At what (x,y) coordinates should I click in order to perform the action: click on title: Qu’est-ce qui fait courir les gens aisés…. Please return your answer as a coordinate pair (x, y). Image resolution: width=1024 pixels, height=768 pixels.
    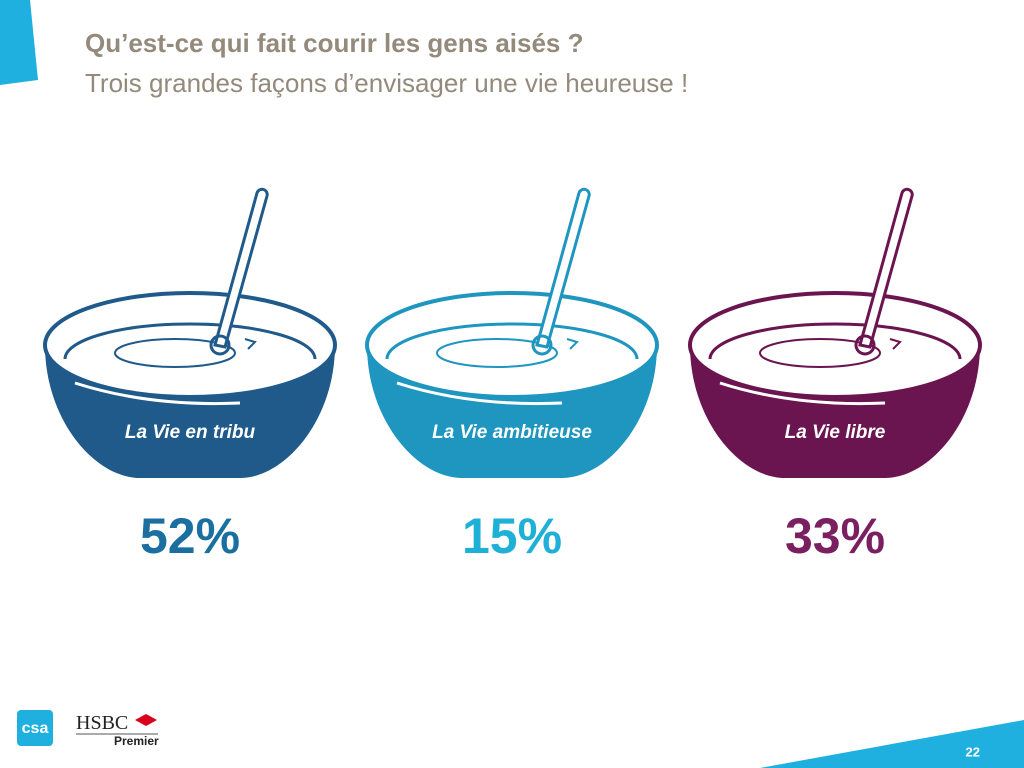
    Looking at the image, I should click on (334, 43).